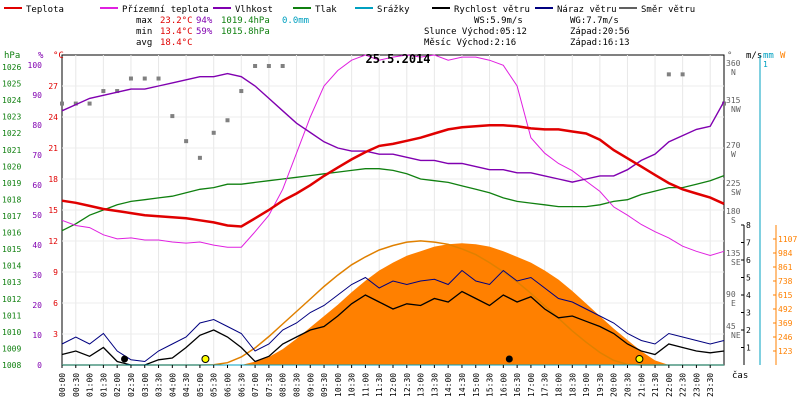 This screenshot has width=800, height=404. I want to click on legend-label-srazky: Srážky, so click(393, 10).